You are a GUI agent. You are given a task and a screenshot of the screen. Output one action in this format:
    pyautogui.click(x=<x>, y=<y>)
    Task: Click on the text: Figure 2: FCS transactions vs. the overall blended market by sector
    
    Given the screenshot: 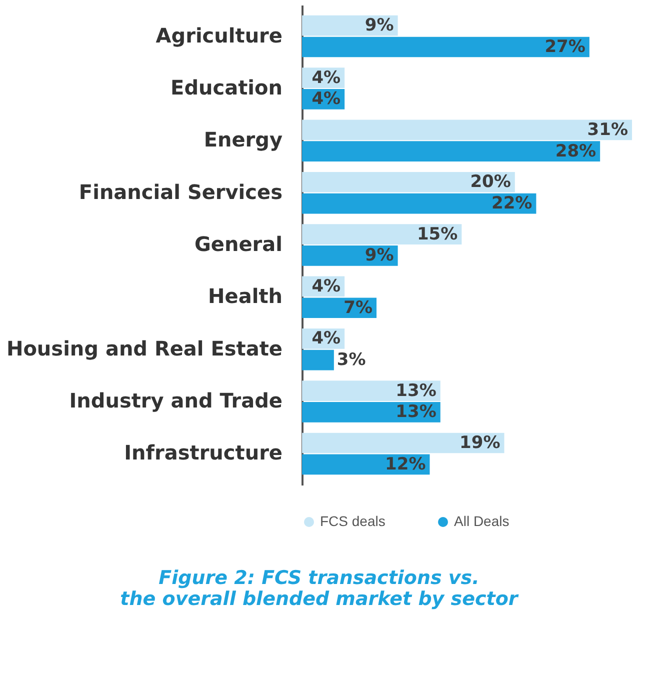 What is the action you would take?
    pyautogui.click(x=320, y=588)
    